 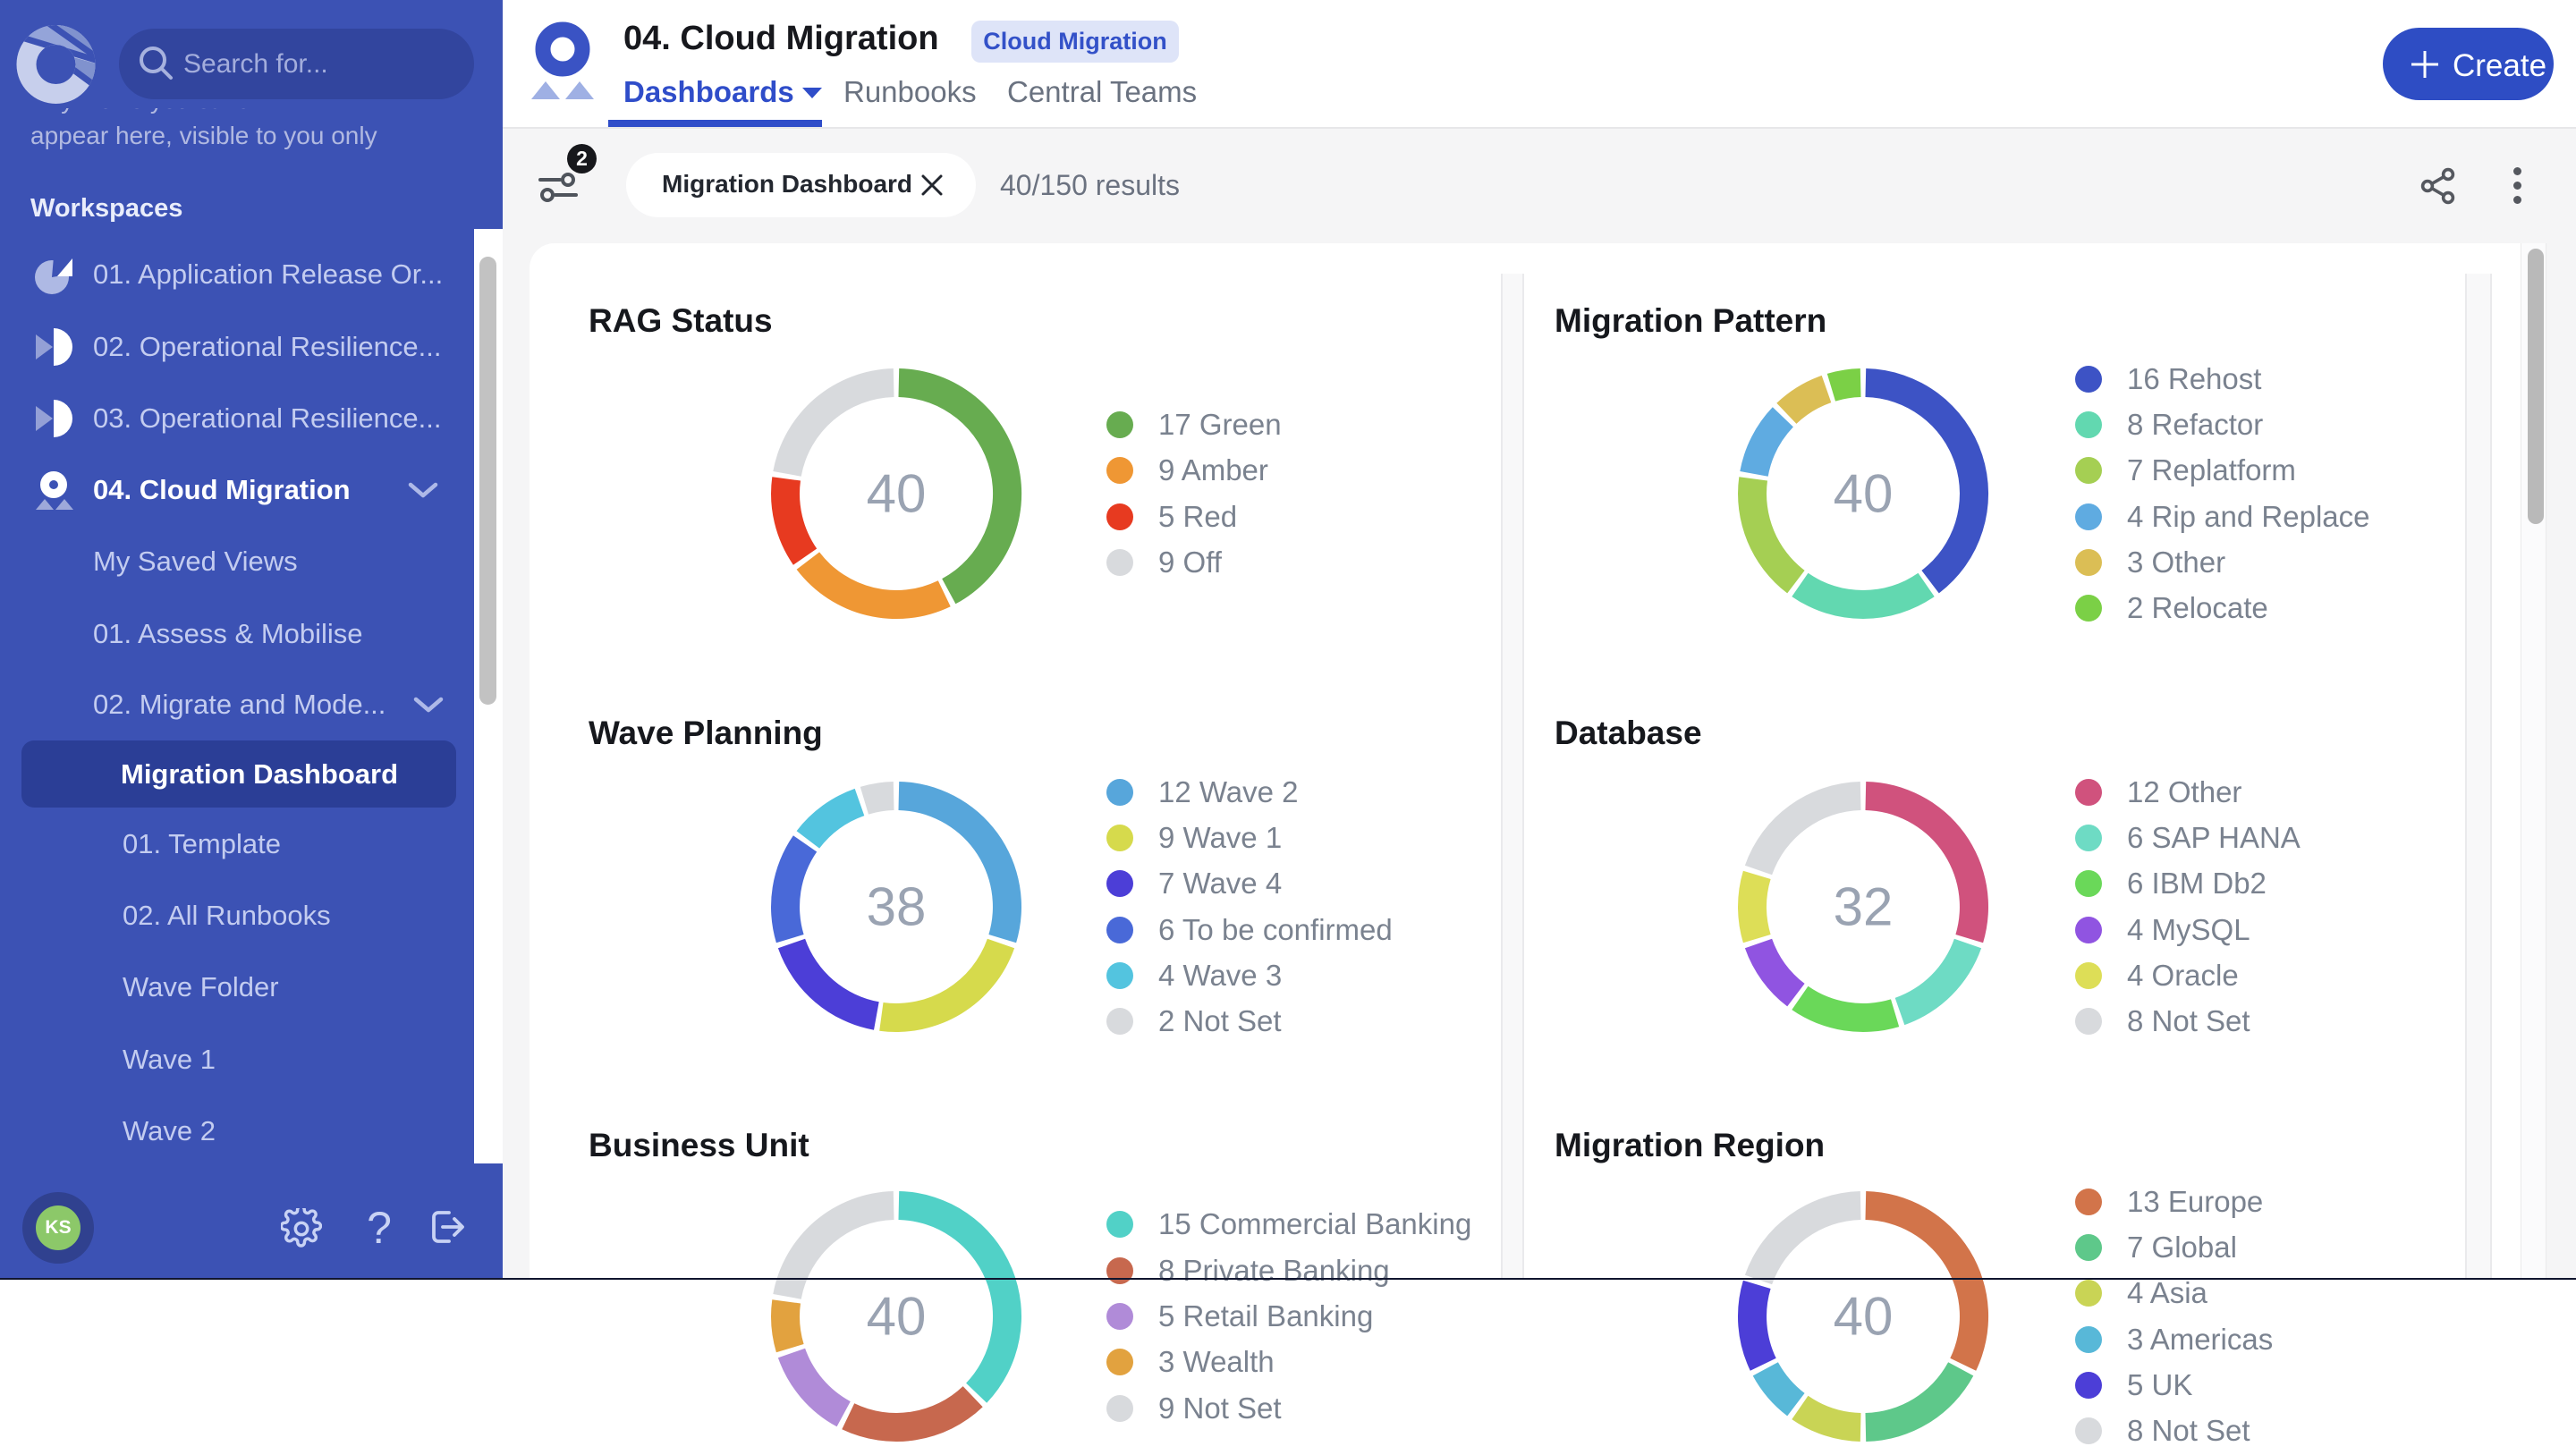 What do you see at coordinates (1864, 907) in the screenshot?
I see `svg-text: 32` at bounding box center [1864, 907].